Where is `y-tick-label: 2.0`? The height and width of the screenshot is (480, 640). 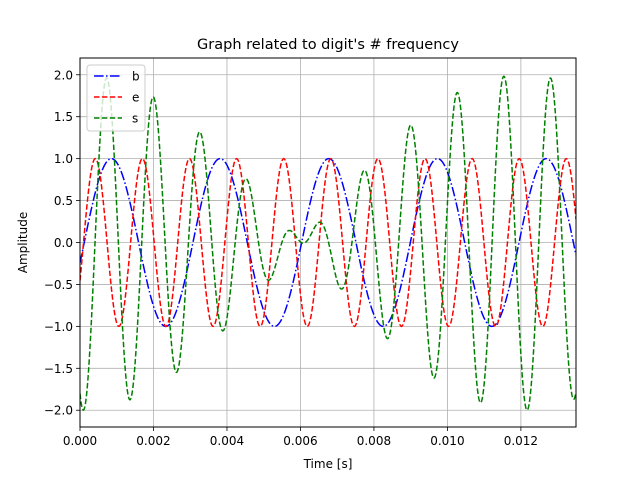 y-tick-label: 2.0 is located at coordinates (63, 75).